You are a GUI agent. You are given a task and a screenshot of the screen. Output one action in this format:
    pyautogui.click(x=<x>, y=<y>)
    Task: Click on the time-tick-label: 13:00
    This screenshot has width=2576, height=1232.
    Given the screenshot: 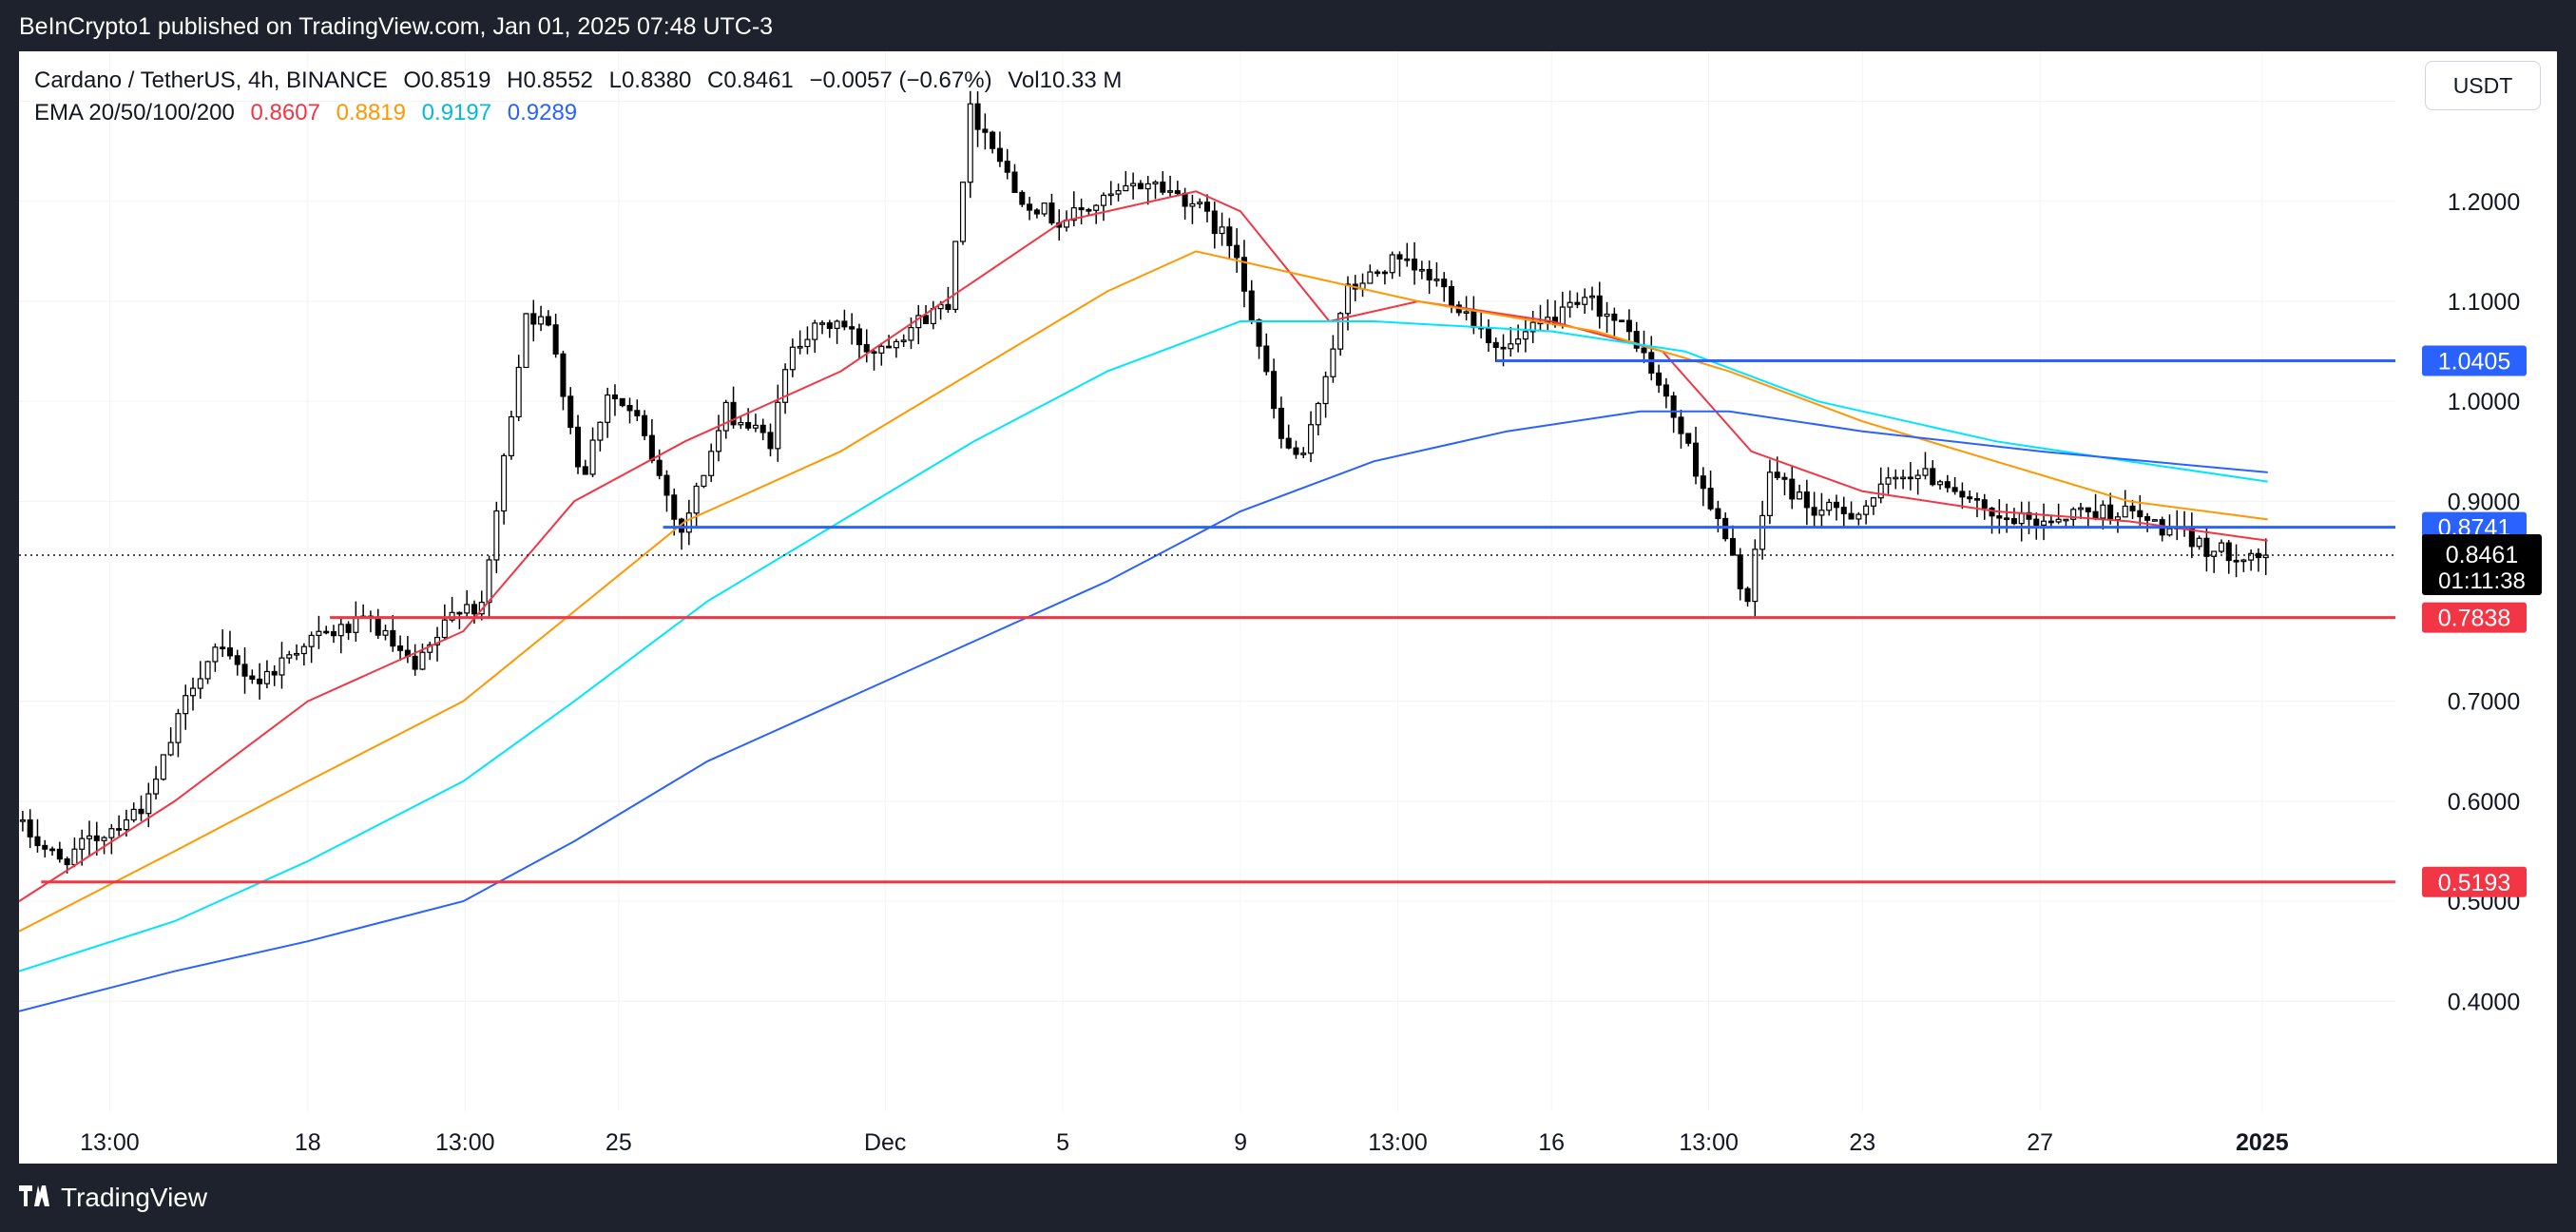 What is the action you would take?
    pyautogui.click(x=1398, y=1142)
    